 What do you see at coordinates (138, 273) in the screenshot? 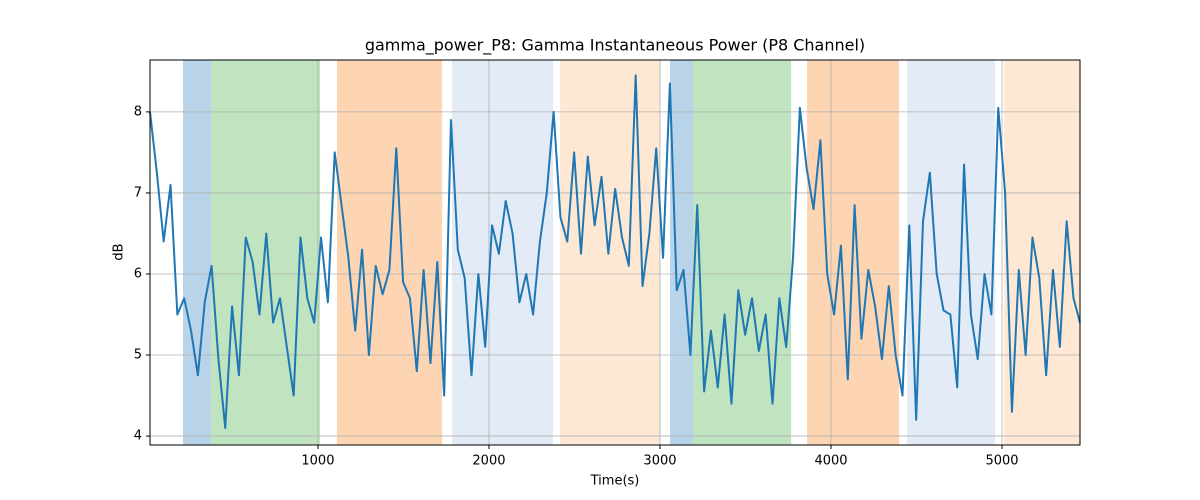
I see `y-tick-label: 6` at bounding box center [138, 273].